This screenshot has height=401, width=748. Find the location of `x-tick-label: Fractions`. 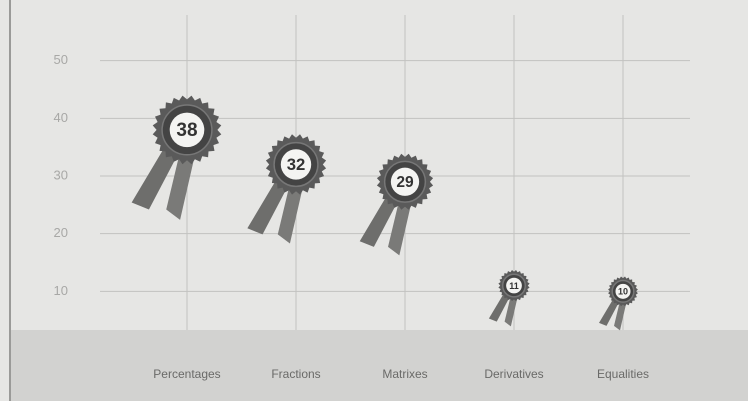

x-tick-label: Fractions is located at coordinates (295, 374).